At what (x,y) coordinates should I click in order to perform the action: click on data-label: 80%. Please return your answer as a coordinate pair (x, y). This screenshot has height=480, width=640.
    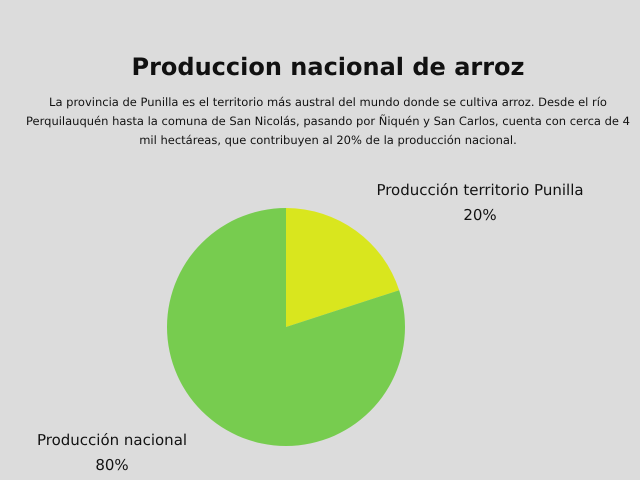
    Looking at the image, I should click on (112, 465).